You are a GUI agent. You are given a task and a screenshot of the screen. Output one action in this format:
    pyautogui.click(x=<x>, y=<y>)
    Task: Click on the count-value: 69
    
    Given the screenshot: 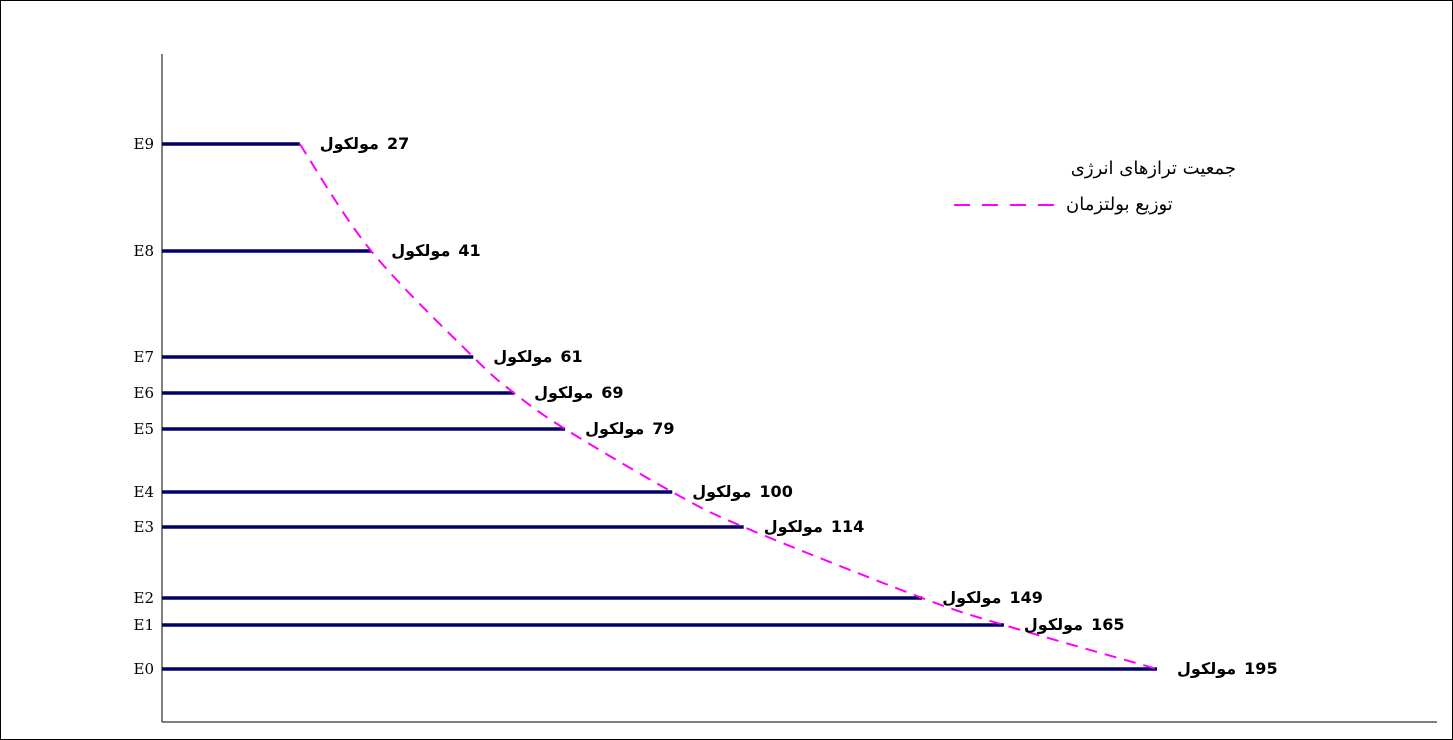 What is the action you would take?
    pyautogui.click(x=612, y=392)
    